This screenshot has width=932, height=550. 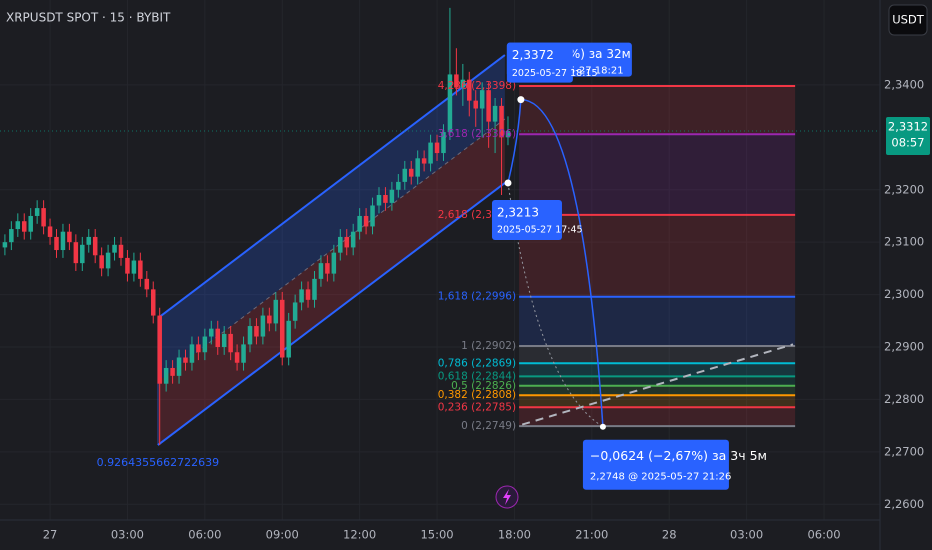 I want to click on projection-change: −0,0624 (−2,67%) за 3ч 5м, so click(x=678, y=455).